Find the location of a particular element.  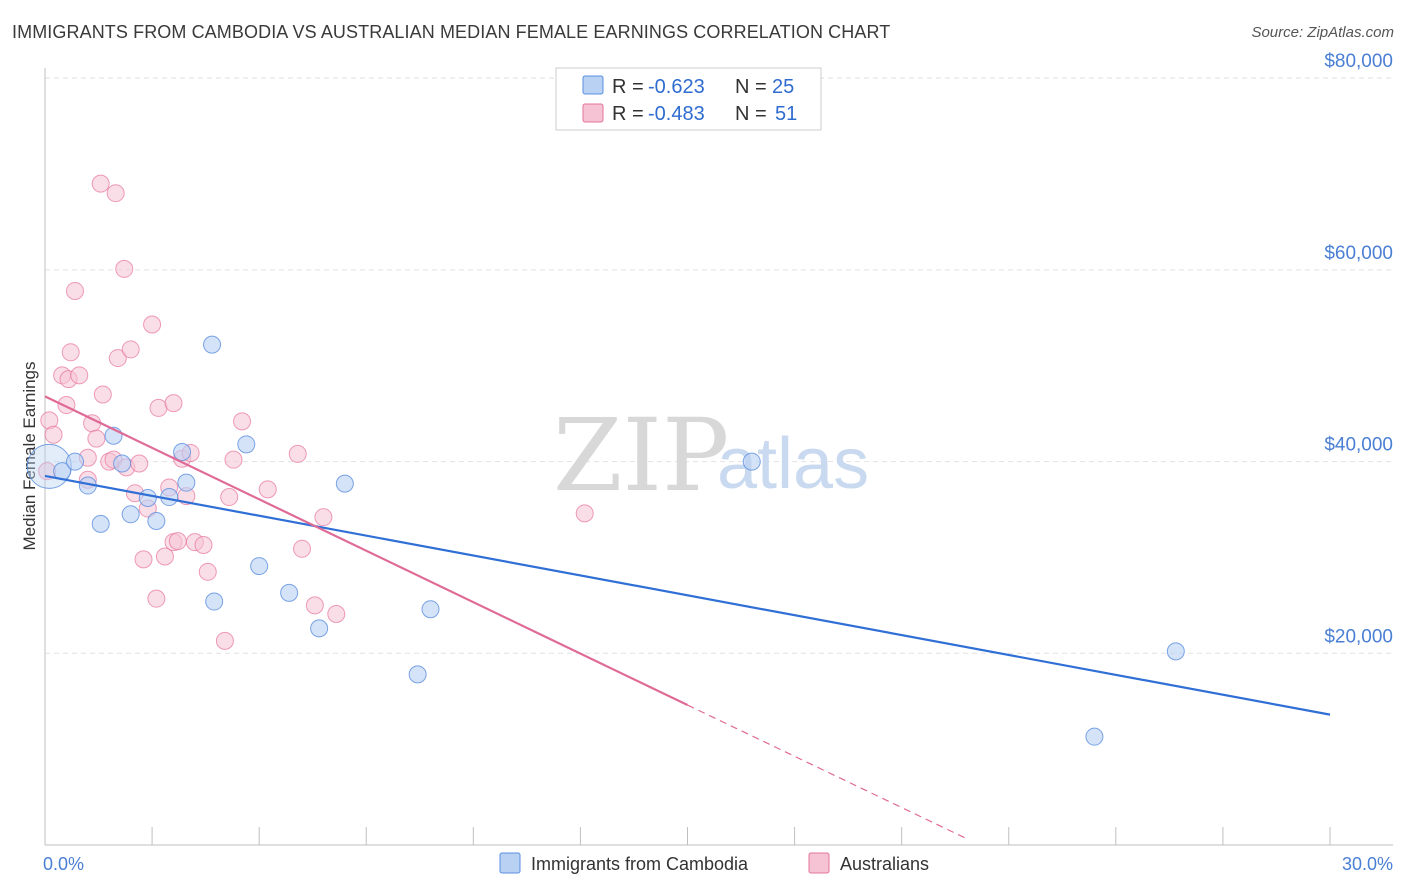

watermark-atlas: atlas is located at coordinates (793, 464).